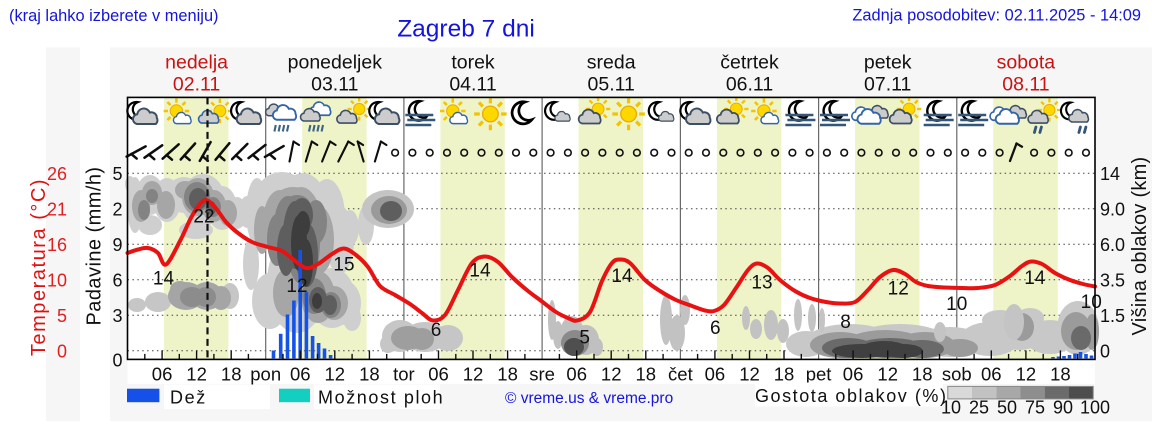 The height and width of the screenshot is (443, 1152). Describe the element at coordinates (1112, 245) in the screenshot. I see `svg-text: 6.0` at that location.